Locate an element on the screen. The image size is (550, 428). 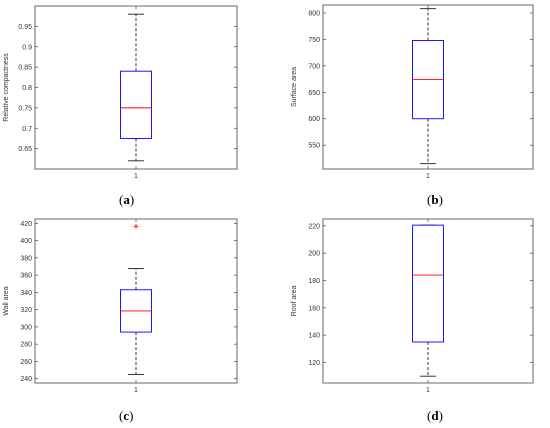
y-tick-label: 320 is located at coordinates (26, 310).